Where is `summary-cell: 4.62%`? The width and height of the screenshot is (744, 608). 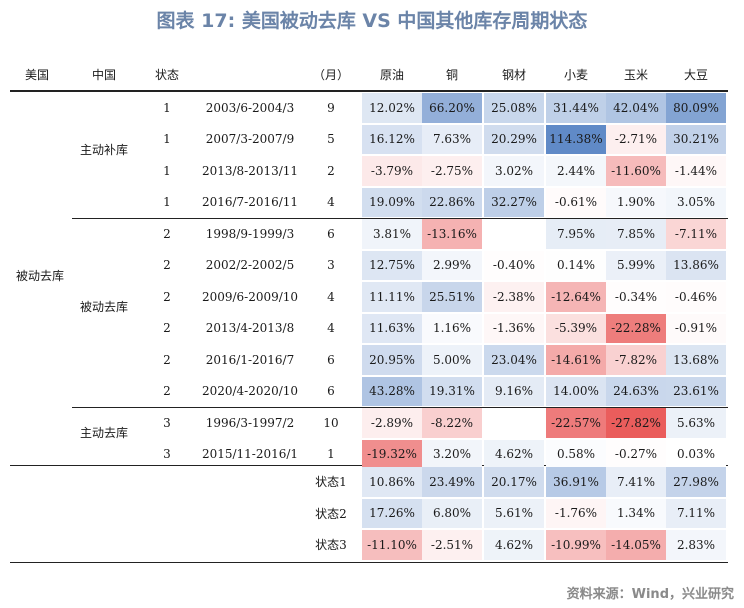
summary-cell: 4.62% is located at coordinates (514, 545).